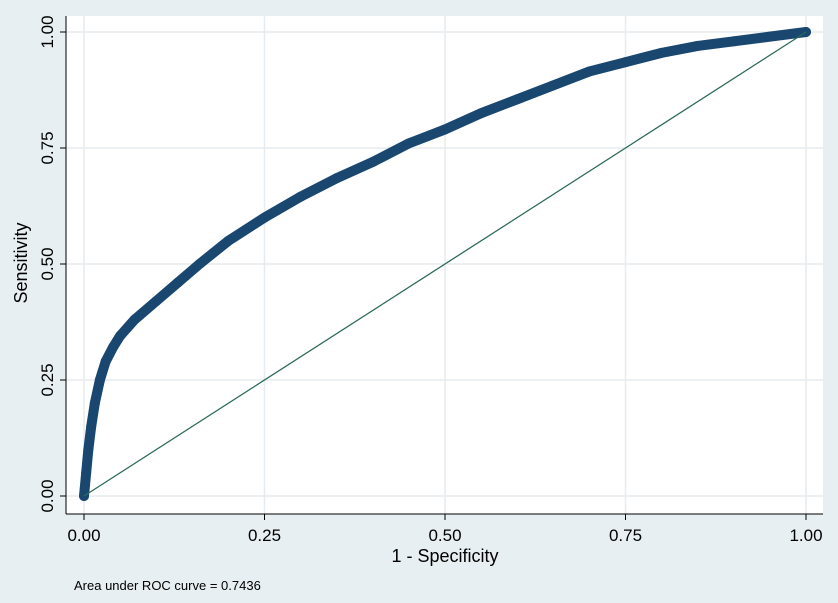 Image resolution: width=838 pixels, height=603 pixels. What do you see at coordinates (805, 535) in the screenshot?
I see `x-tick-label: 1.00` at bounding box center [805, 535].